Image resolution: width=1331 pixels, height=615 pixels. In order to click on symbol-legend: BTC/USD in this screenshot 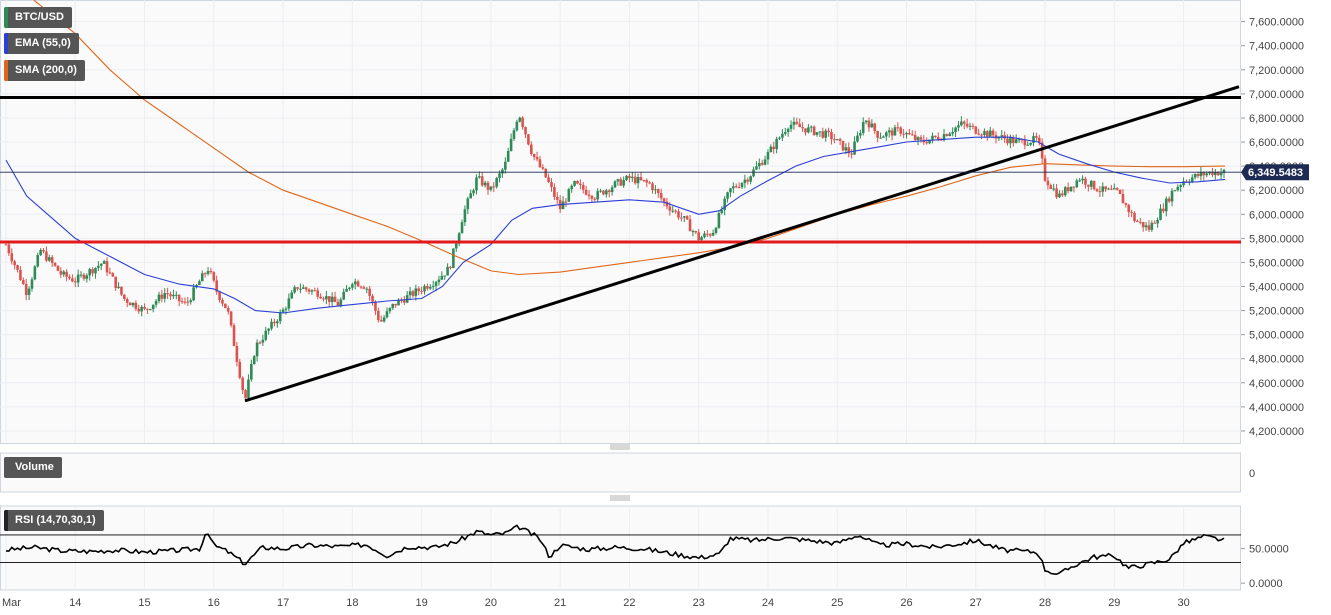, I will do `click(38, 17)`.